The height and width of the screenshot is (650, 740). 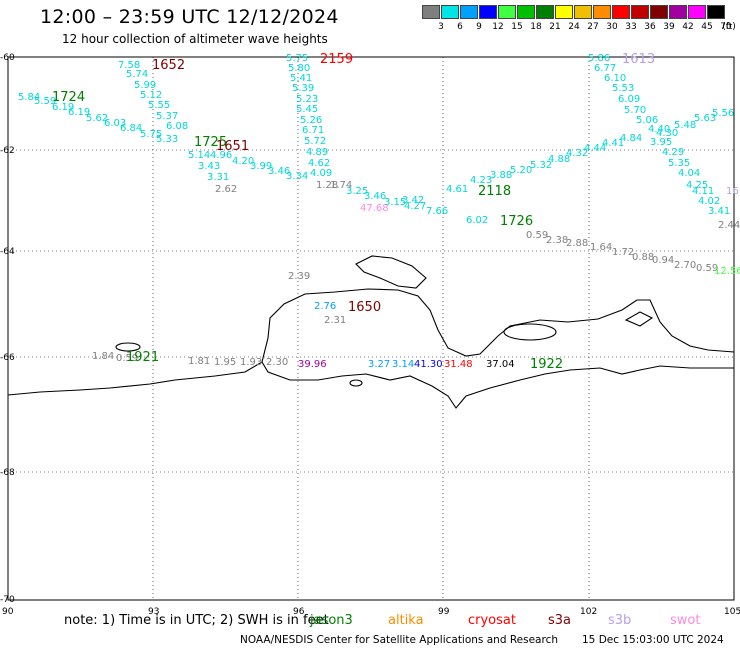 What do you see at coordinates (168, 65) in the screenshot?
I see `pass-time-label: 1652` at bounding box center [168, 65].